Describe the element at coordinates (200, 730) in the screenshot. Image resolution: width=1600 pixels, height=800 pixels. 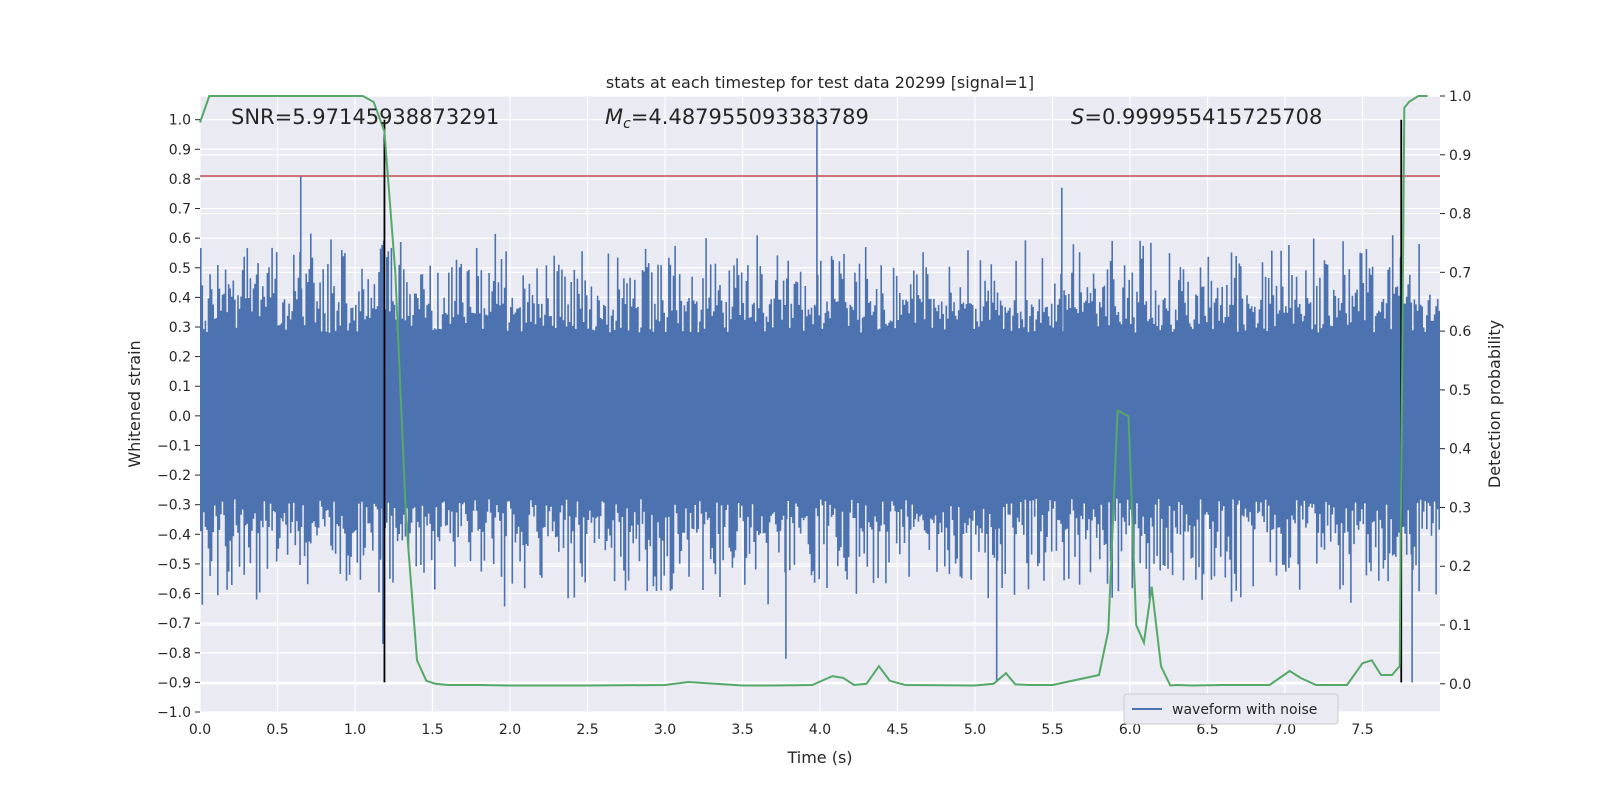
I see `x-tick-label: 0.0` at that location.